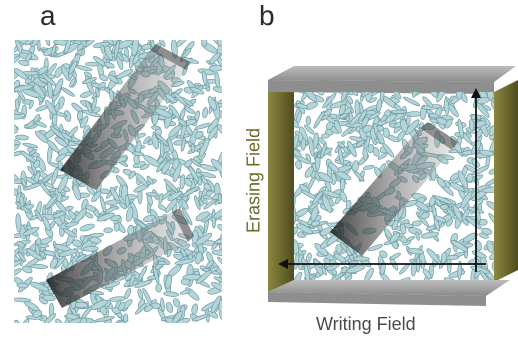 The image size is (518, 343). What do you see at coordinates (120, 258) in the screenshot?
I see `column-lower-a` at bounding box center [120, 258].